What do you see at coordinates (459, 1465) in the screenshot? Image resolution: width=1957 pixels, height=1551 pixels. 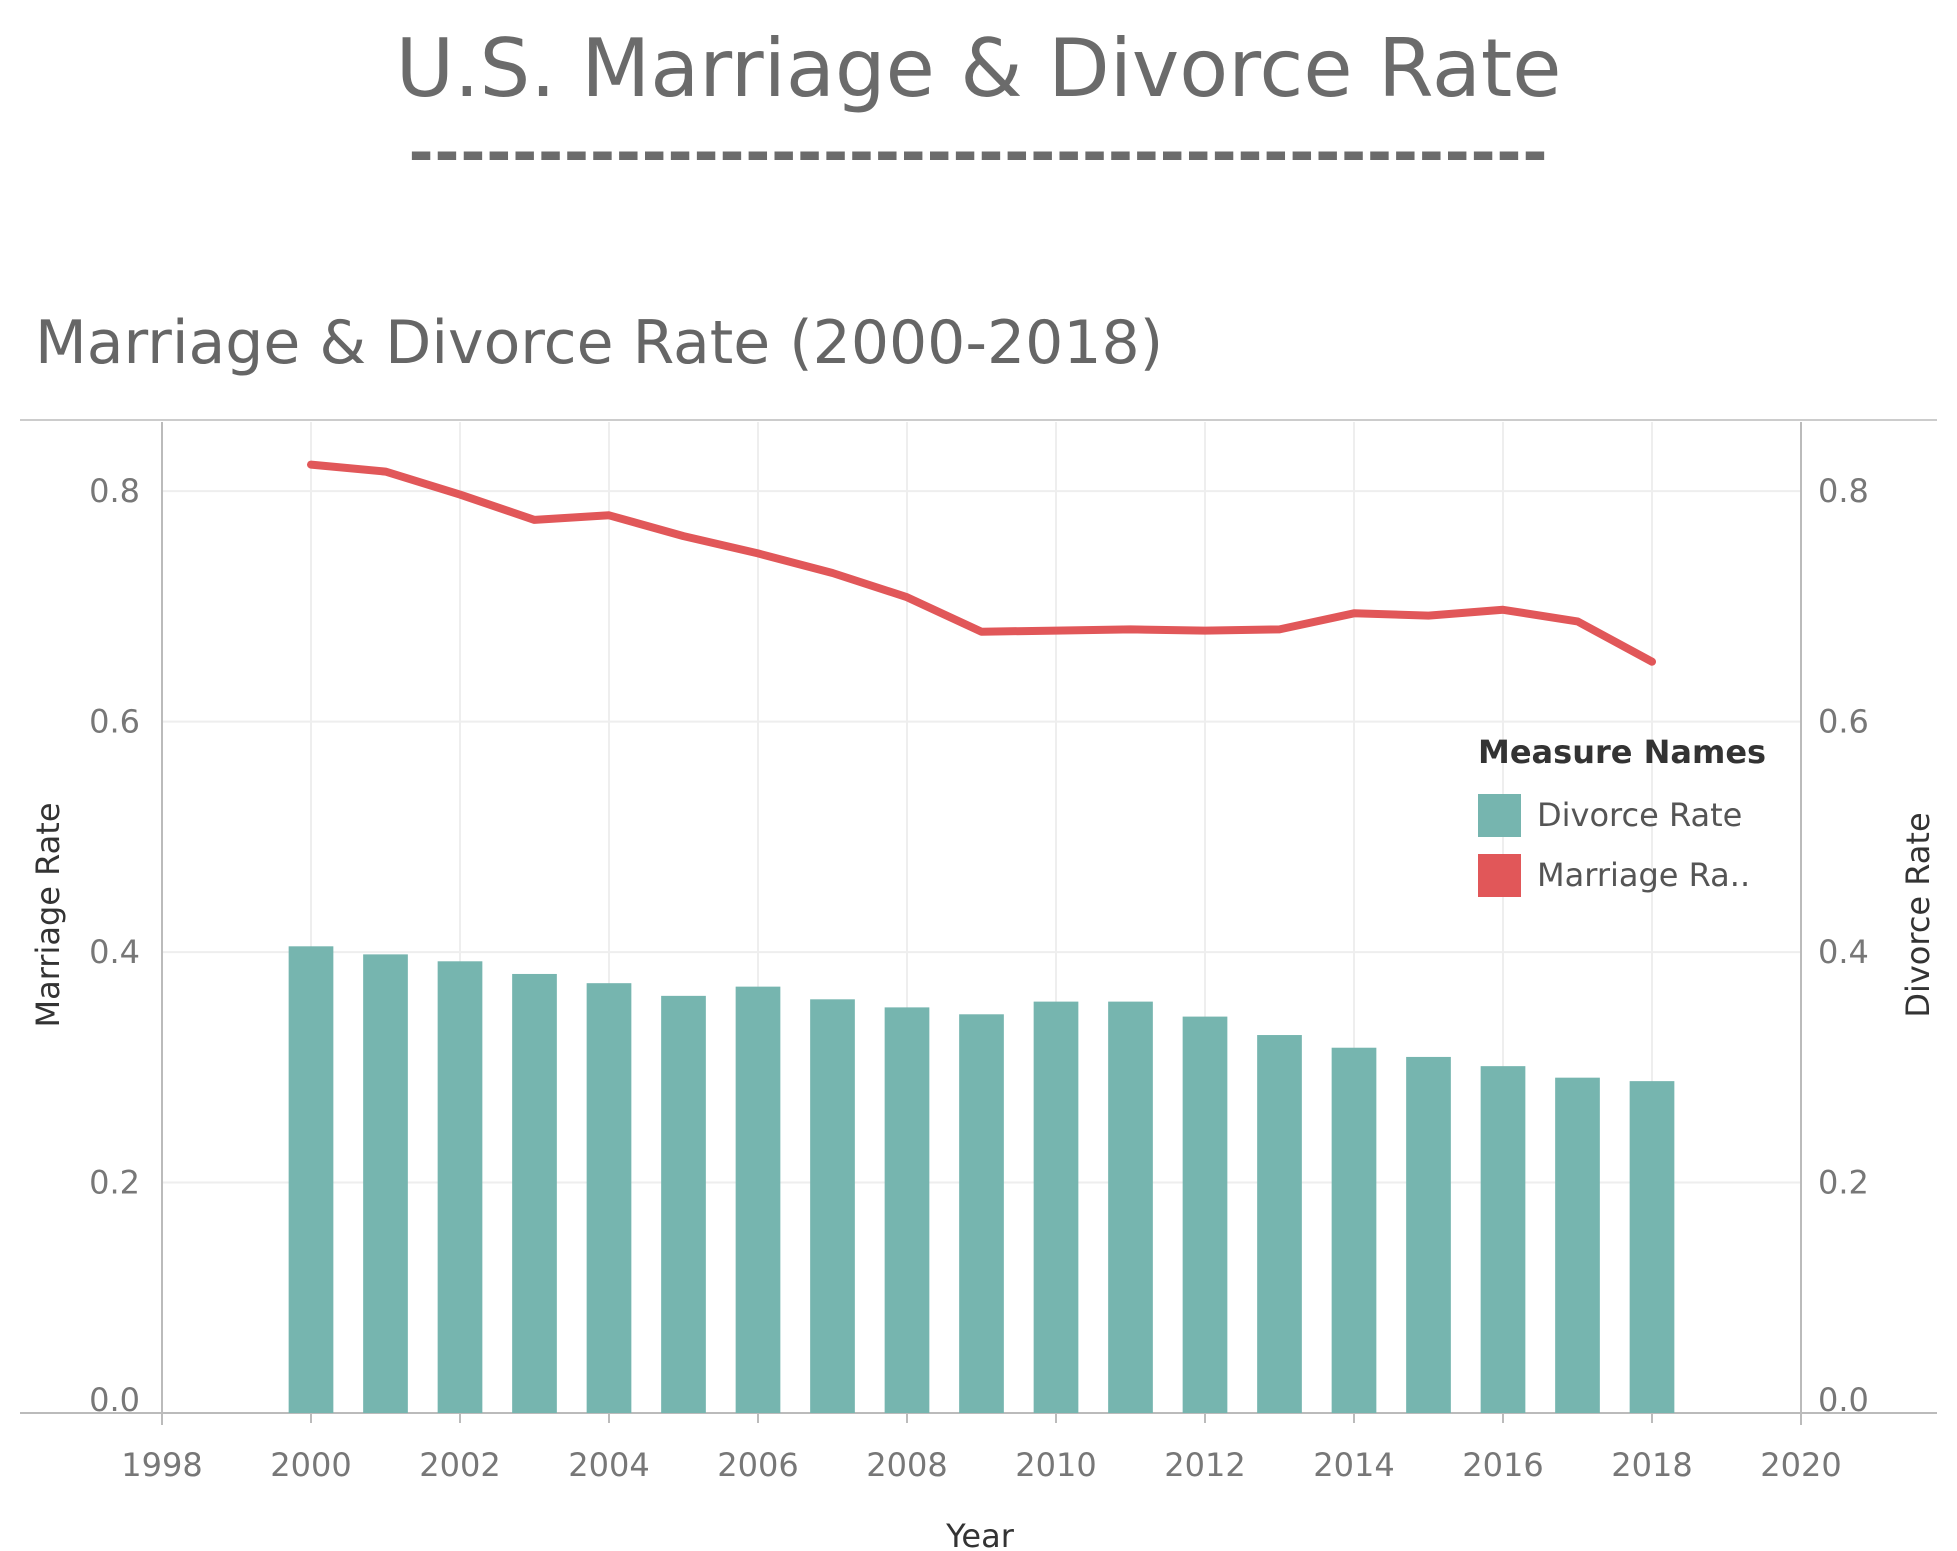 I see `x-tick-label: 2002` at bounding box center [459, 1465].